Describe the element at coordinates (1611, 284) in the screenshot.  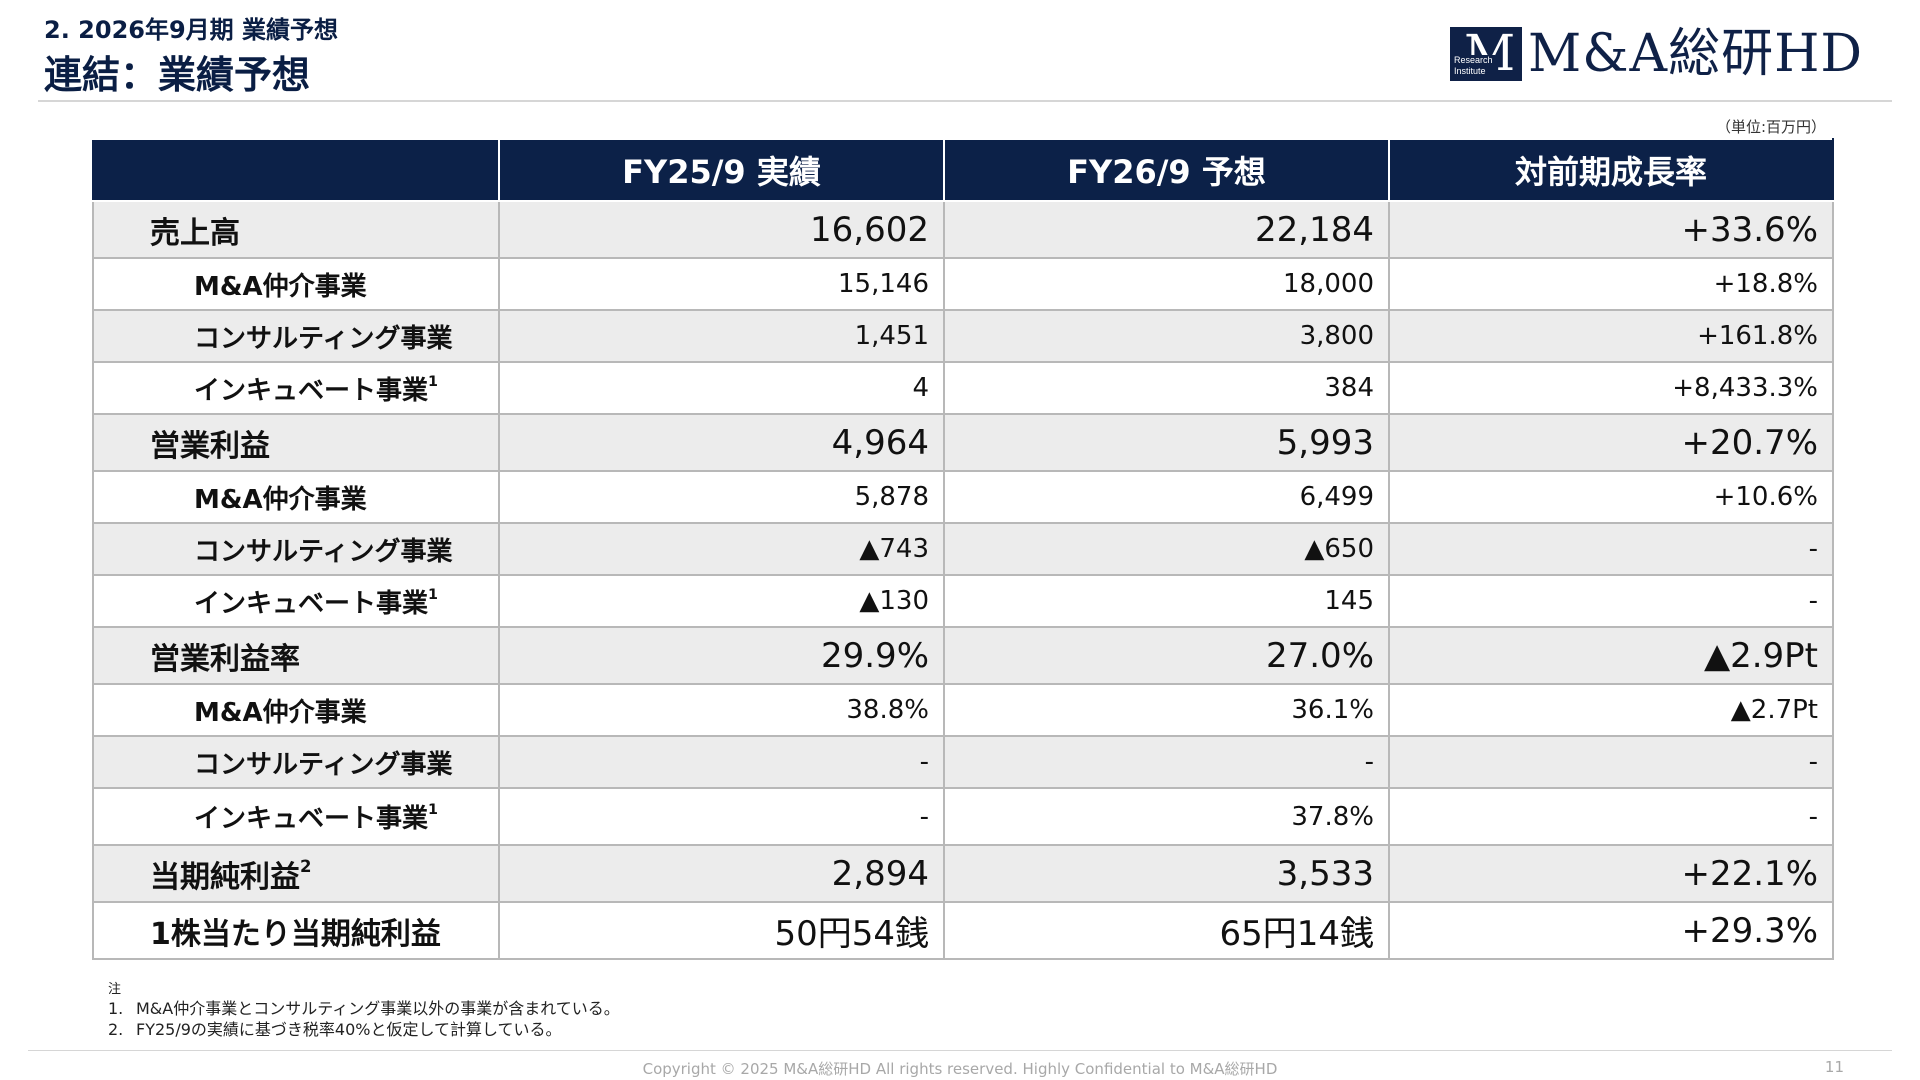
I see `growth-value: +18.8%` at that location.